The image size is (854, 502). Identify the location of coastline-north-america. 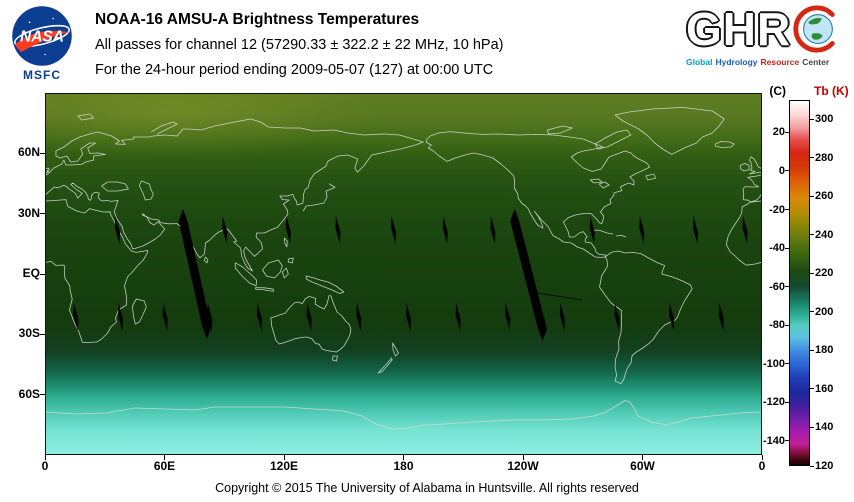
(538, 194).